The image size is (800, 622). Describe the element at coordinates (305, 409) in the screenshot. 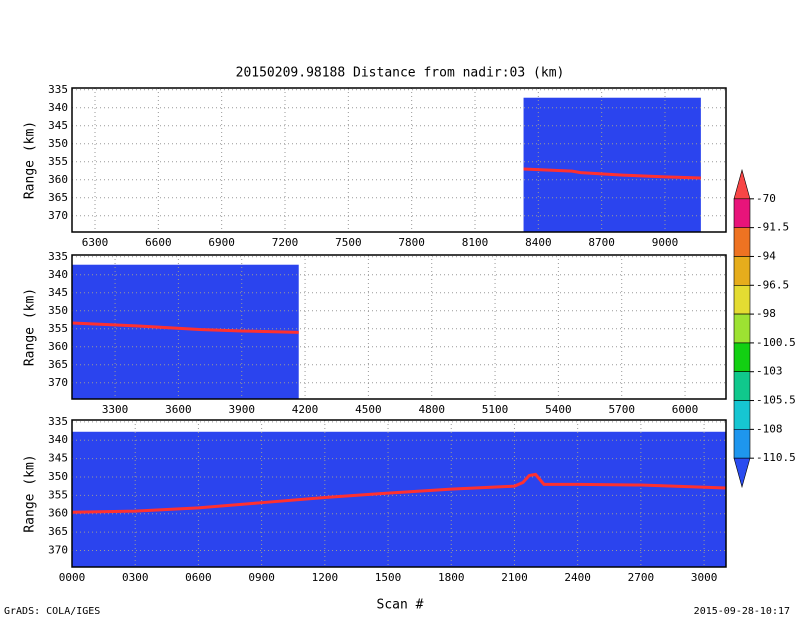

I see `x-tick-label: 4200` at that location.